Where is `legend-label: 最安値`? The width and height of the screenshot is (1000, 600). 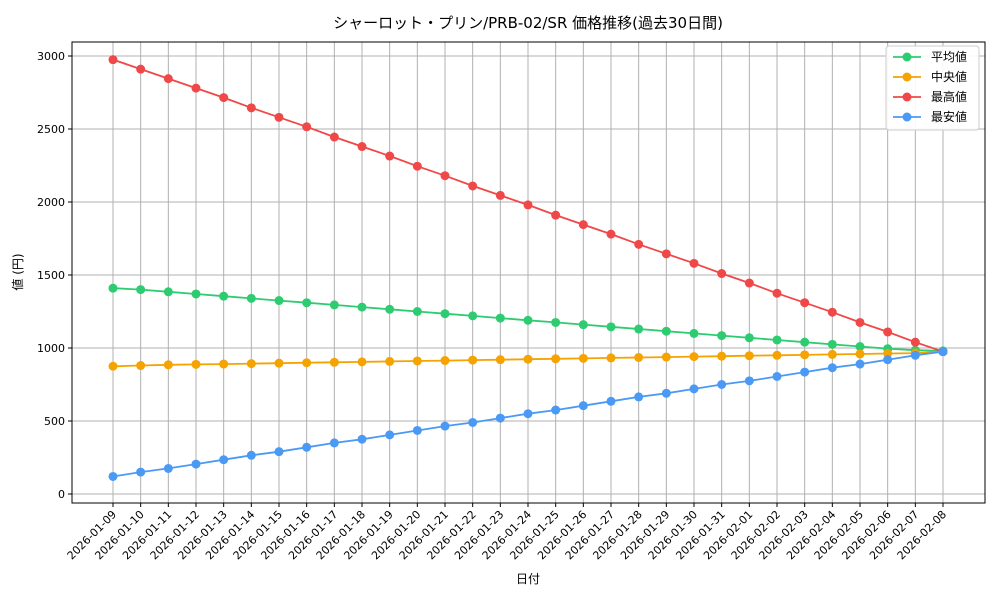 legend-label: 最安値 is located at coordinates (949, 116).